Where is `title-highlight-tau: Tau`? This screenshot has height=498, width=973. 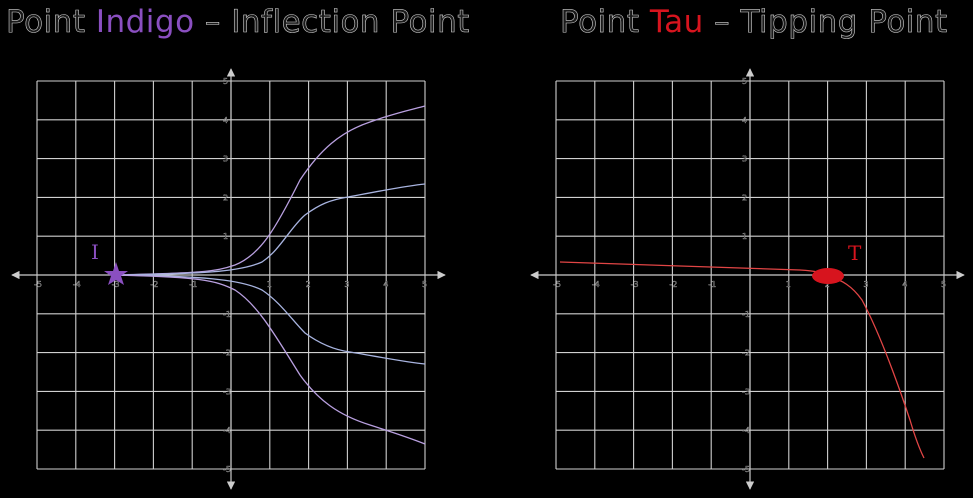 title-highlight-tau: Tau is located at coordinates (676, 22).